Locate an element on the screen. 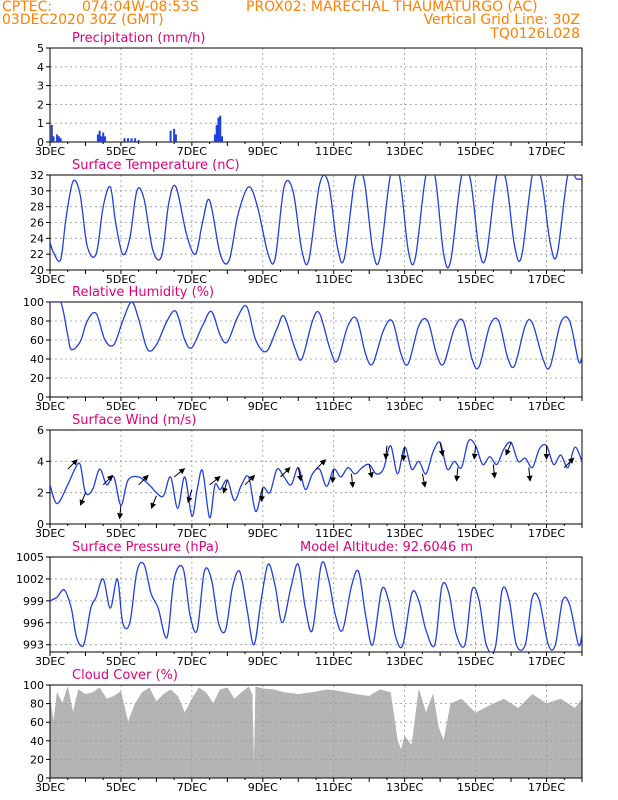 This screenshot has height=800, width=618. y-tick-label: 40 is located at coordinates (37, 741).